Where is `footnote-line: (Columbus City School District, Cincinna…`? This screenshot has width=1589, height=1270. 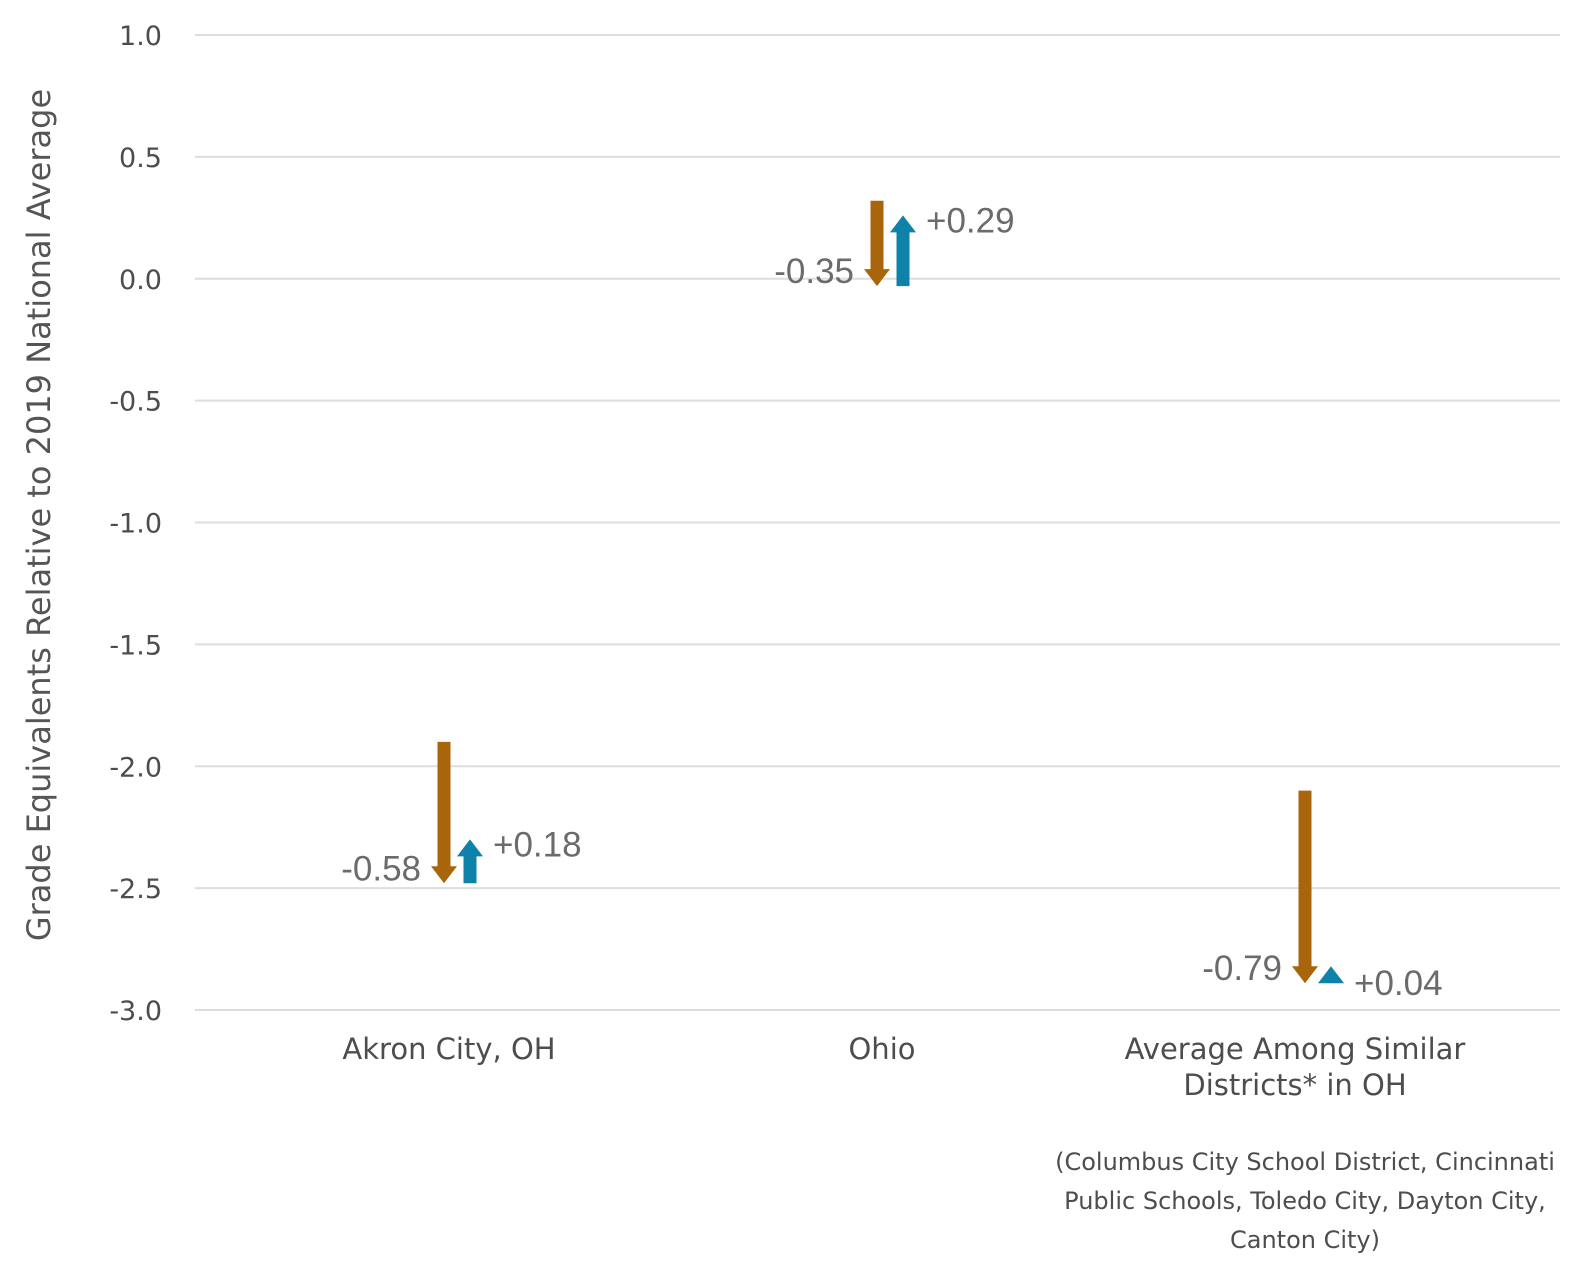 footnote-line: (Columbus City School District, Cincinna… is located at coordinates (1305, 1162).